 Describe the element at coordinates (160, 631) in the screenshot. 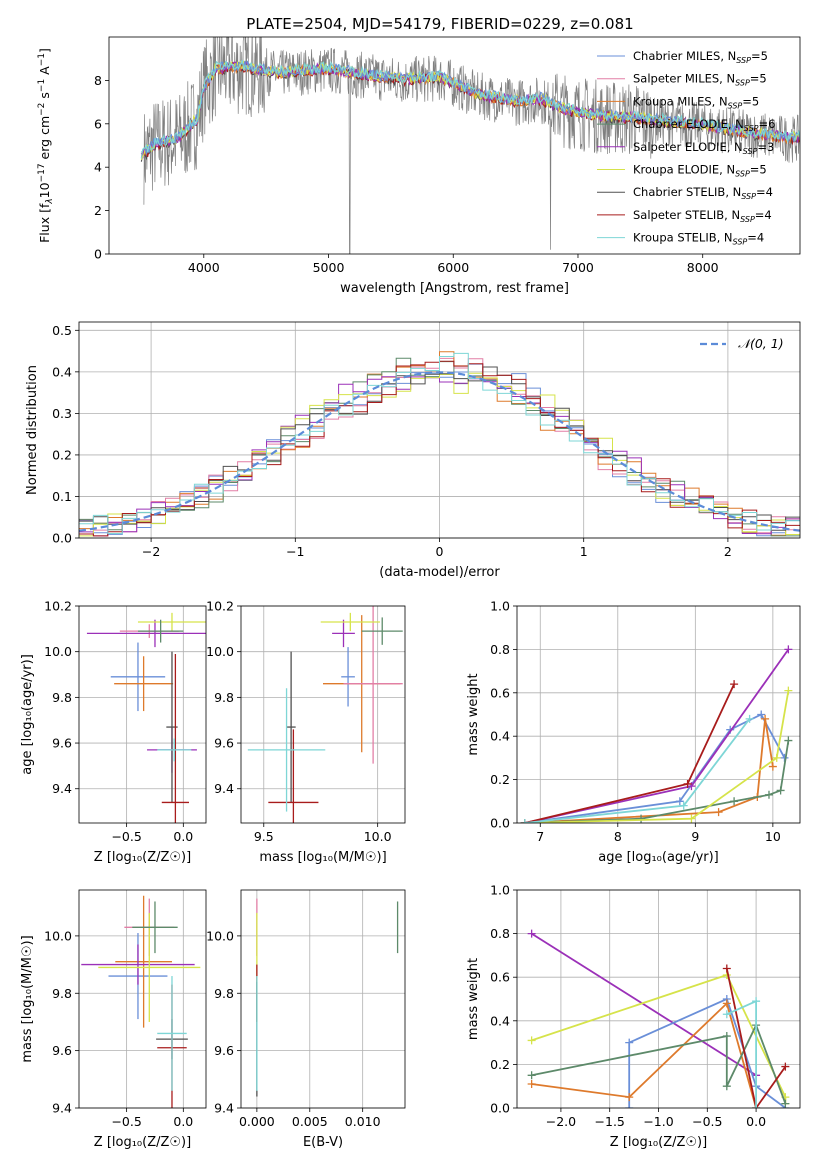

I see `data-point-chabrier-elodie` at that location.